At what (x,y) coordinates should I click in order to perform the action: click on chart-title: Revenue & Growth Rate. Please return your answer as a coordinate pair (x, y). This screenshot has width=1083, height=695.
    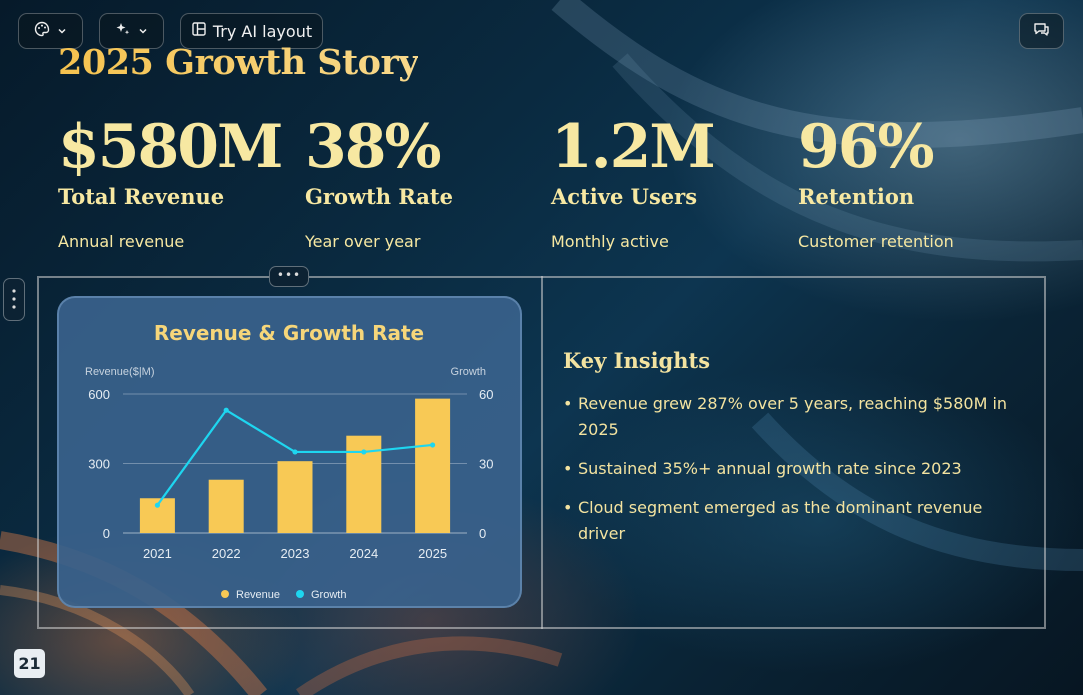
    Looking at the image, I should click on (289, 333).